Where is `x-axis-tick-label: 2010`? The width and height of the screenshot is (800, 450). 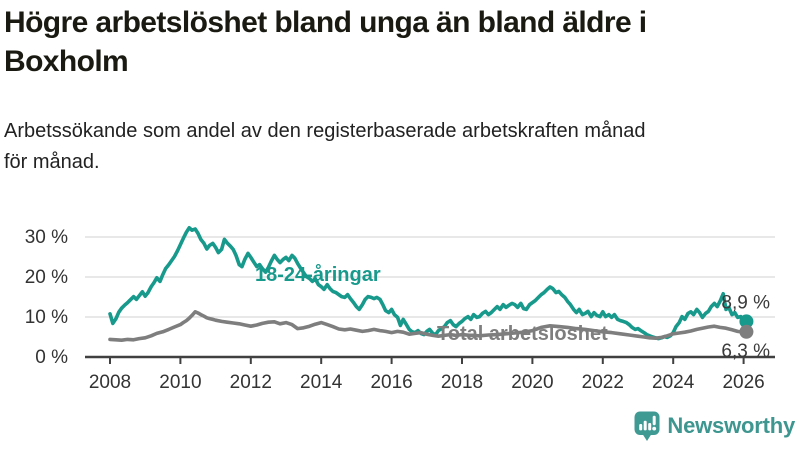
x-axis-tick-label: 2010 is located at coordinates (180, 382).